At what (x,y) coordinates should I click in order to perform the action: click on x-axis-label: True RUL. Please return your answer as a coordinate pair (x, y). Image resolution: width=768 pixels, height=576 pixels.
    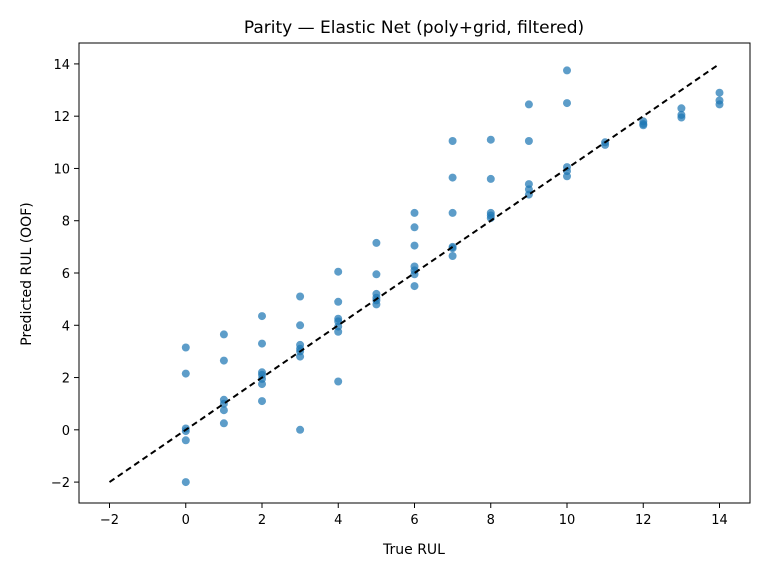
    Looking at the image, I should click on (413, 550).